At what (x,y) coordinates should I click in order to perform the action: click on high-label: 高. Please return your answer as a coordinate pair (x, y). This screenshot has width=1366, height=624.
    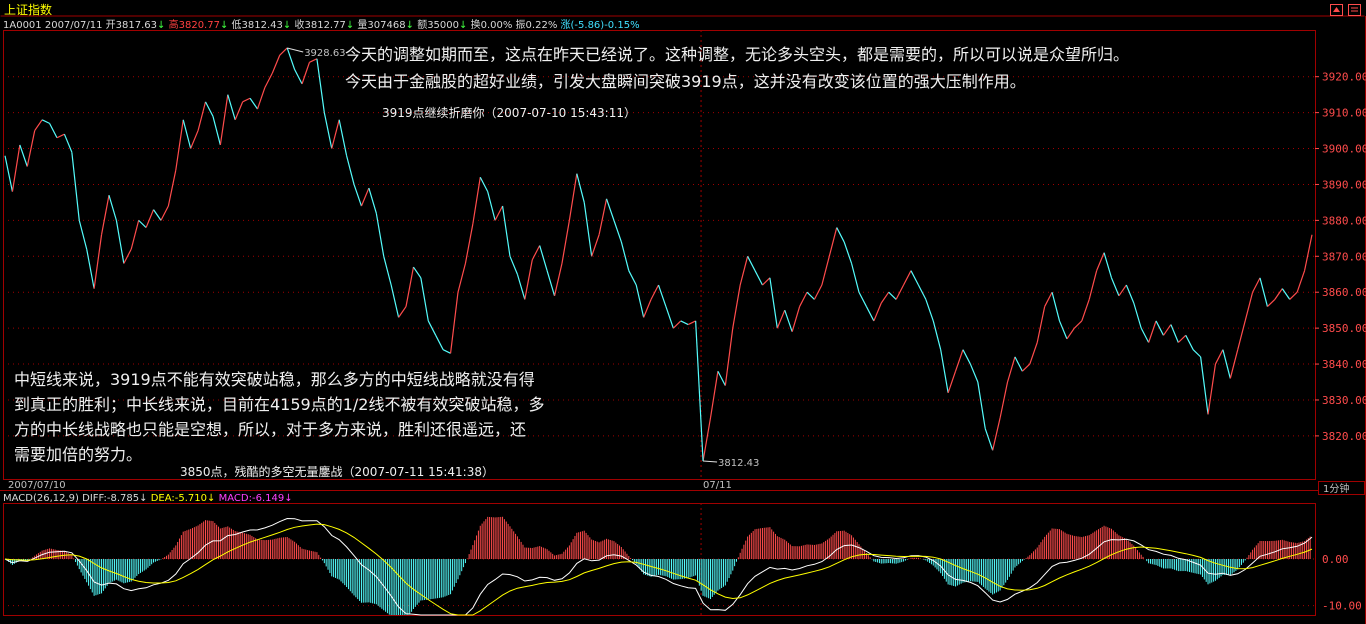
    Looking at the image, I should click on (173, 25).